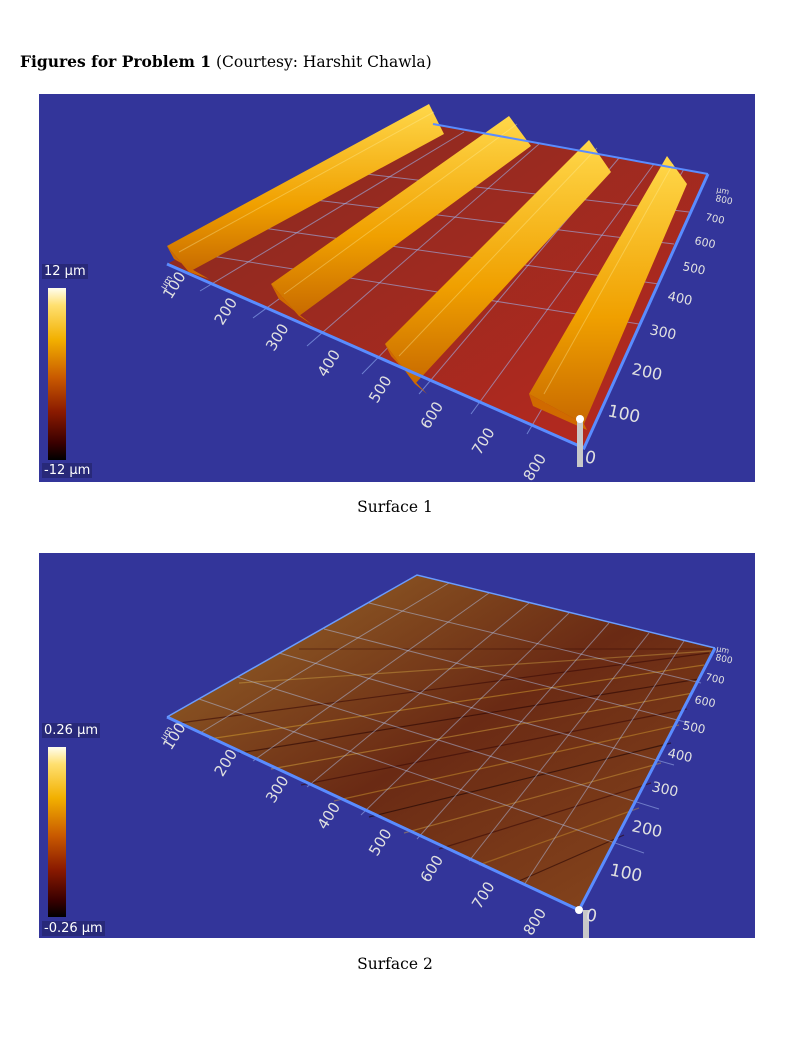  Describe the element at coordinates (57, 374) in the screenshot. I see `surface-1-colorbar` at that location.